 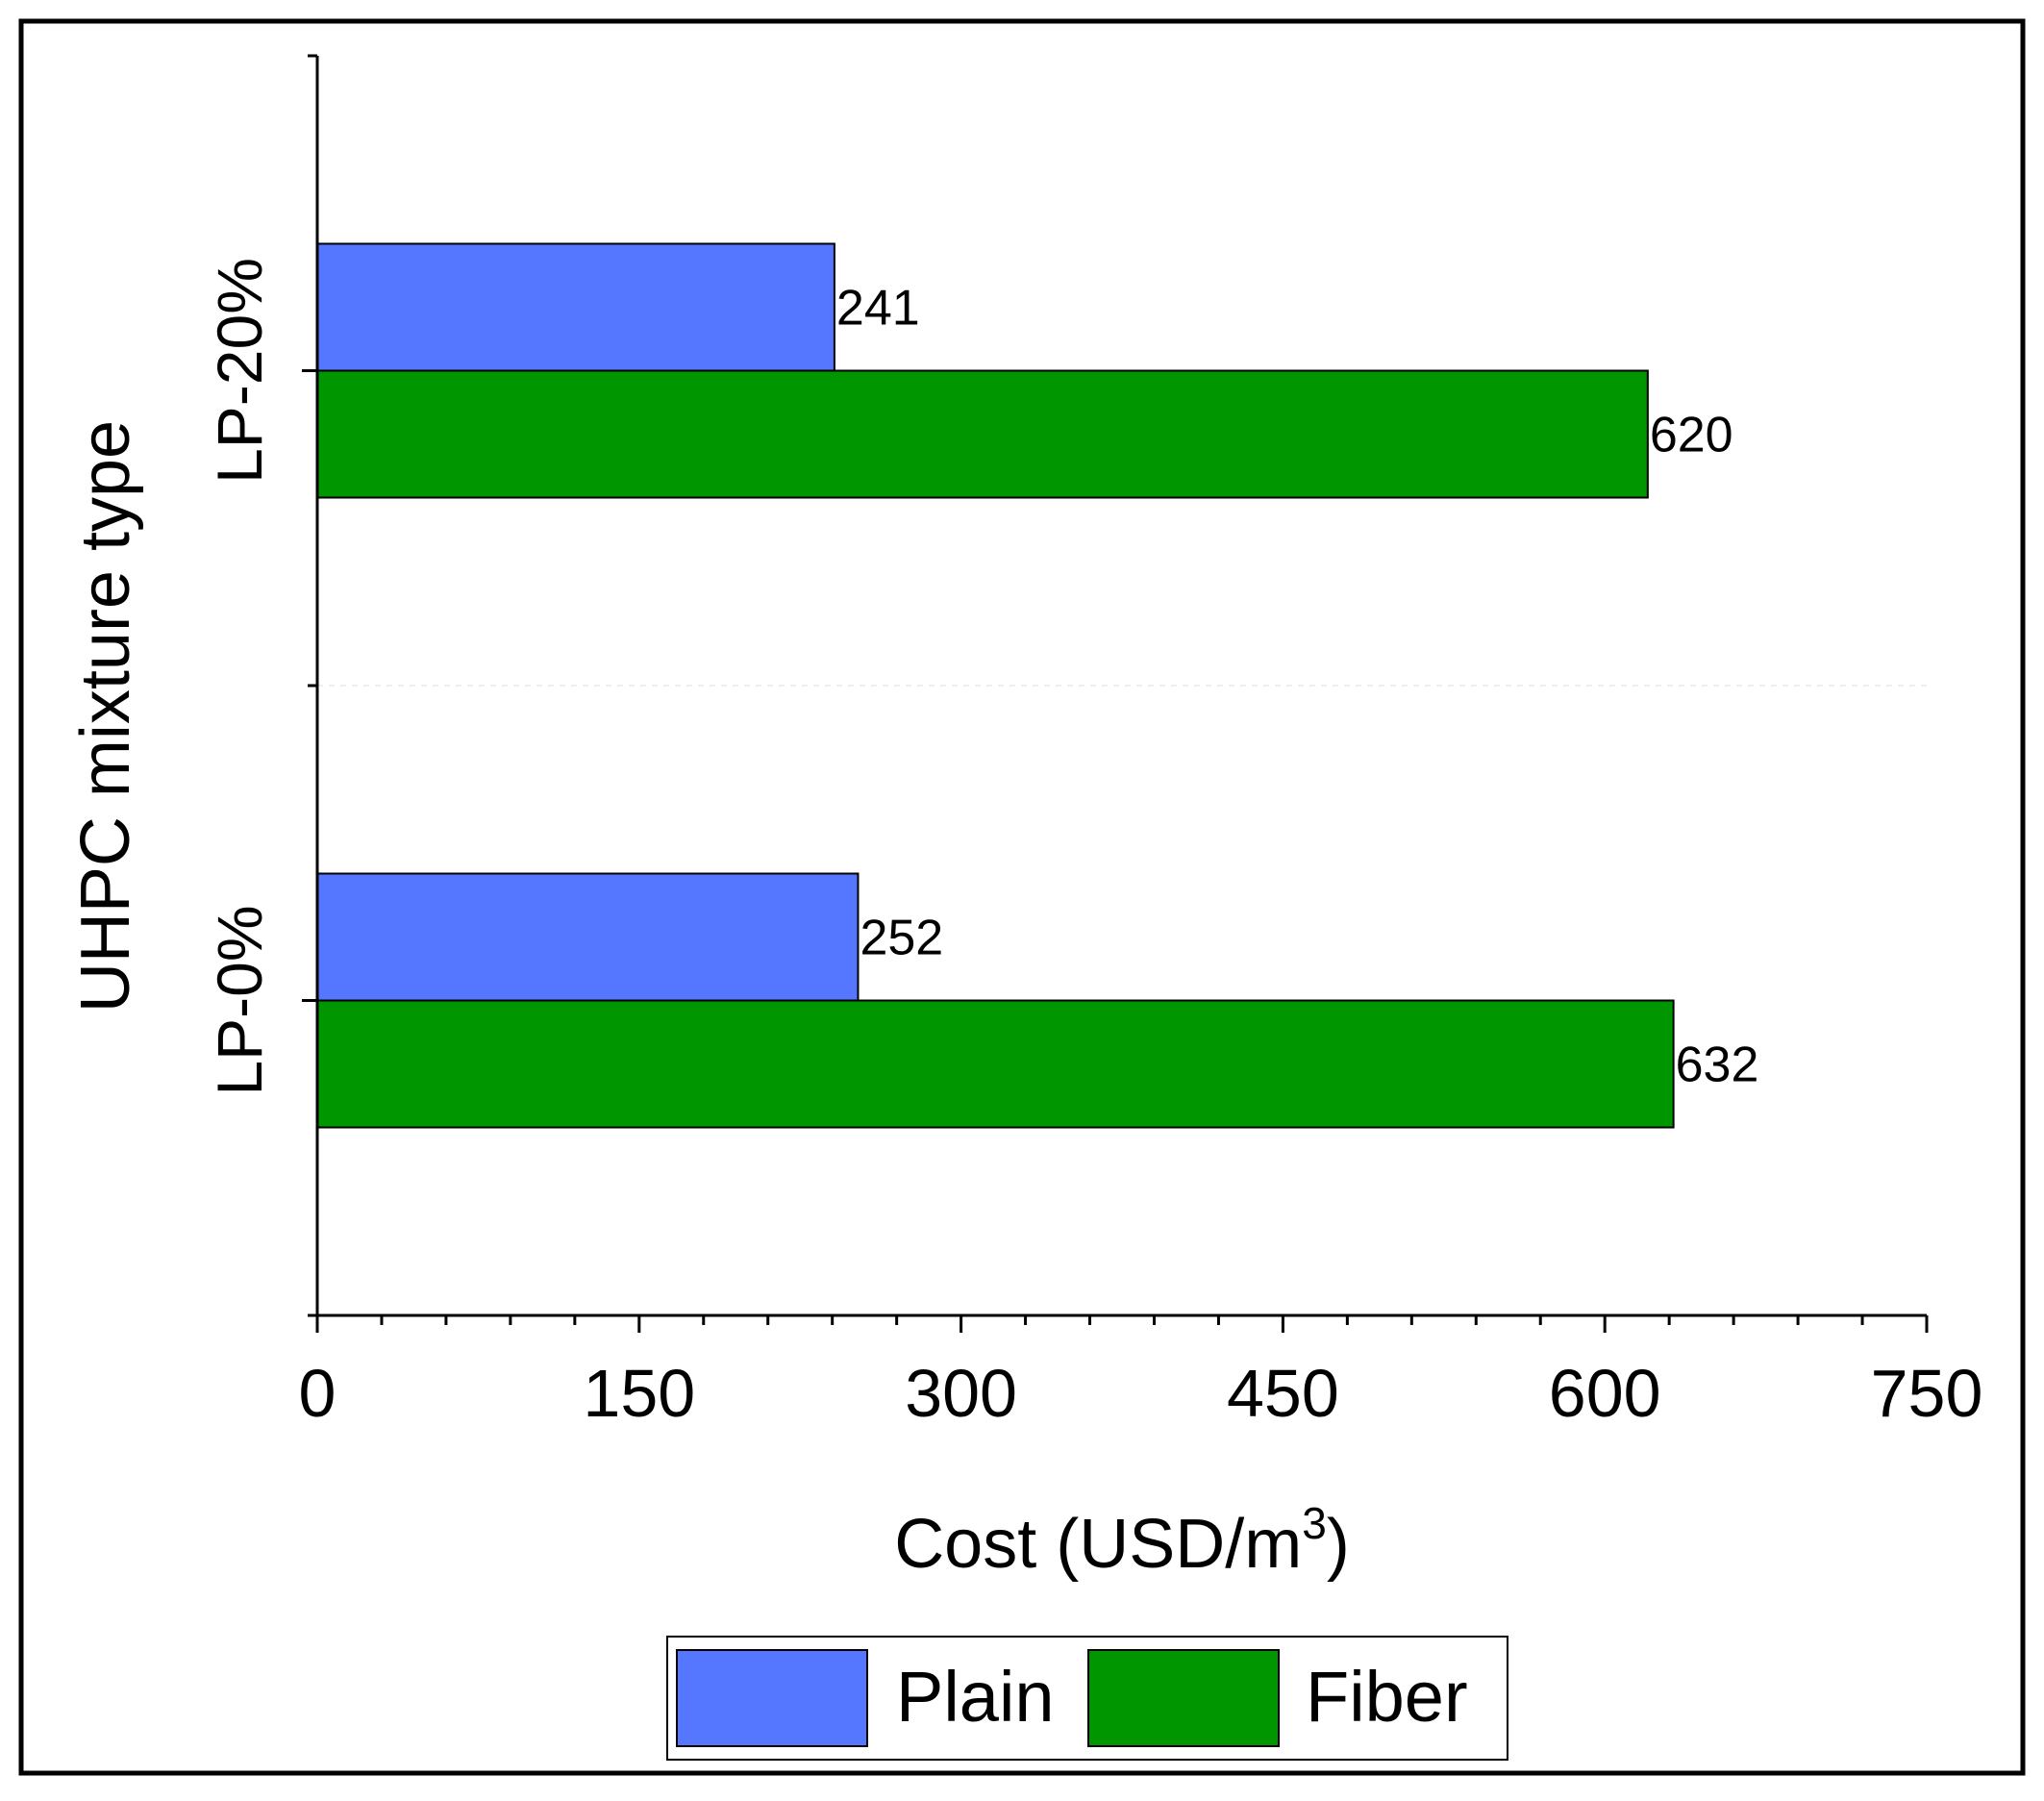 What do you see at coordinates (1605, 1393) in the screenshot?
I see `x-tick-label-4: 600` at bounding box center [1605, 1393].